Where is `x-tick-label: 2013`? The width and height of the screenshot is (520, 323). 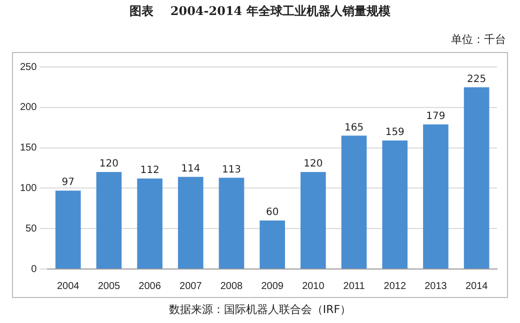 x-tick-label: 2013 is located at coordinates (436, 286).